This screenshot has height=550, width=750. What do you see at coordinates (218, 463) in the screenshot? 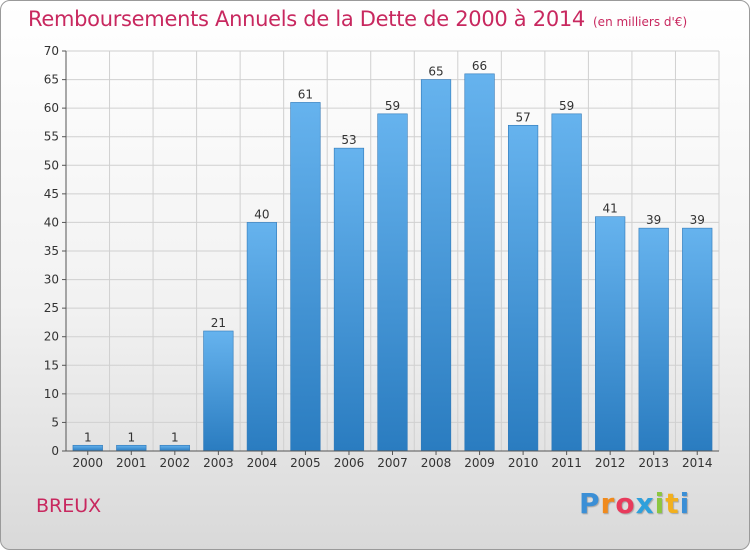
I see `x-tick-label-2003: 2003` at bounding box center [218, 463].